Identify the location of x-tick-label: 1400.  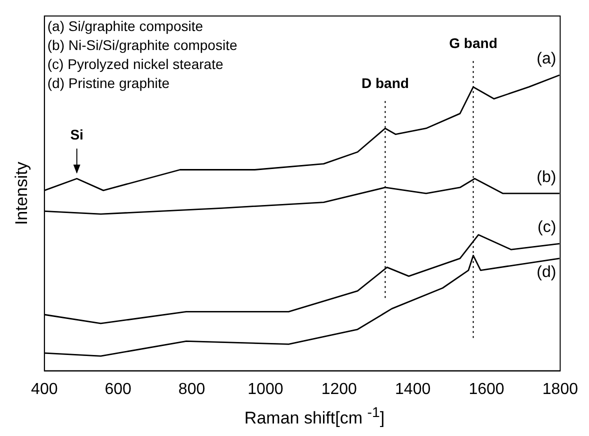
(413, 389).